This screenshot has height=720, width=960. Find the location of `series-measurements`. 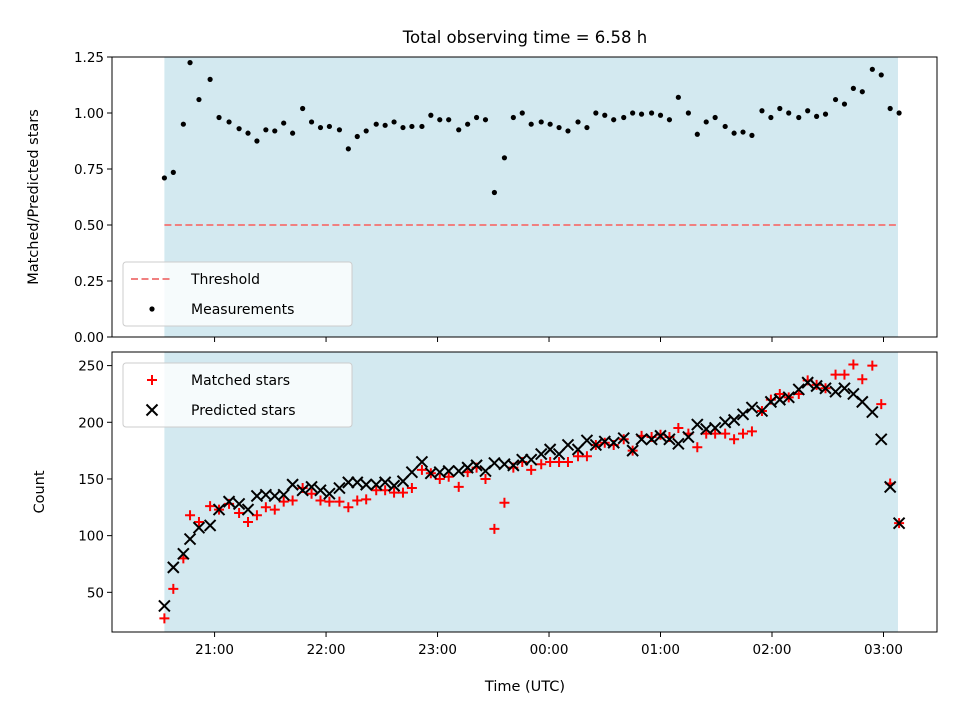

series-measurements is located at coordinates (531, 128).